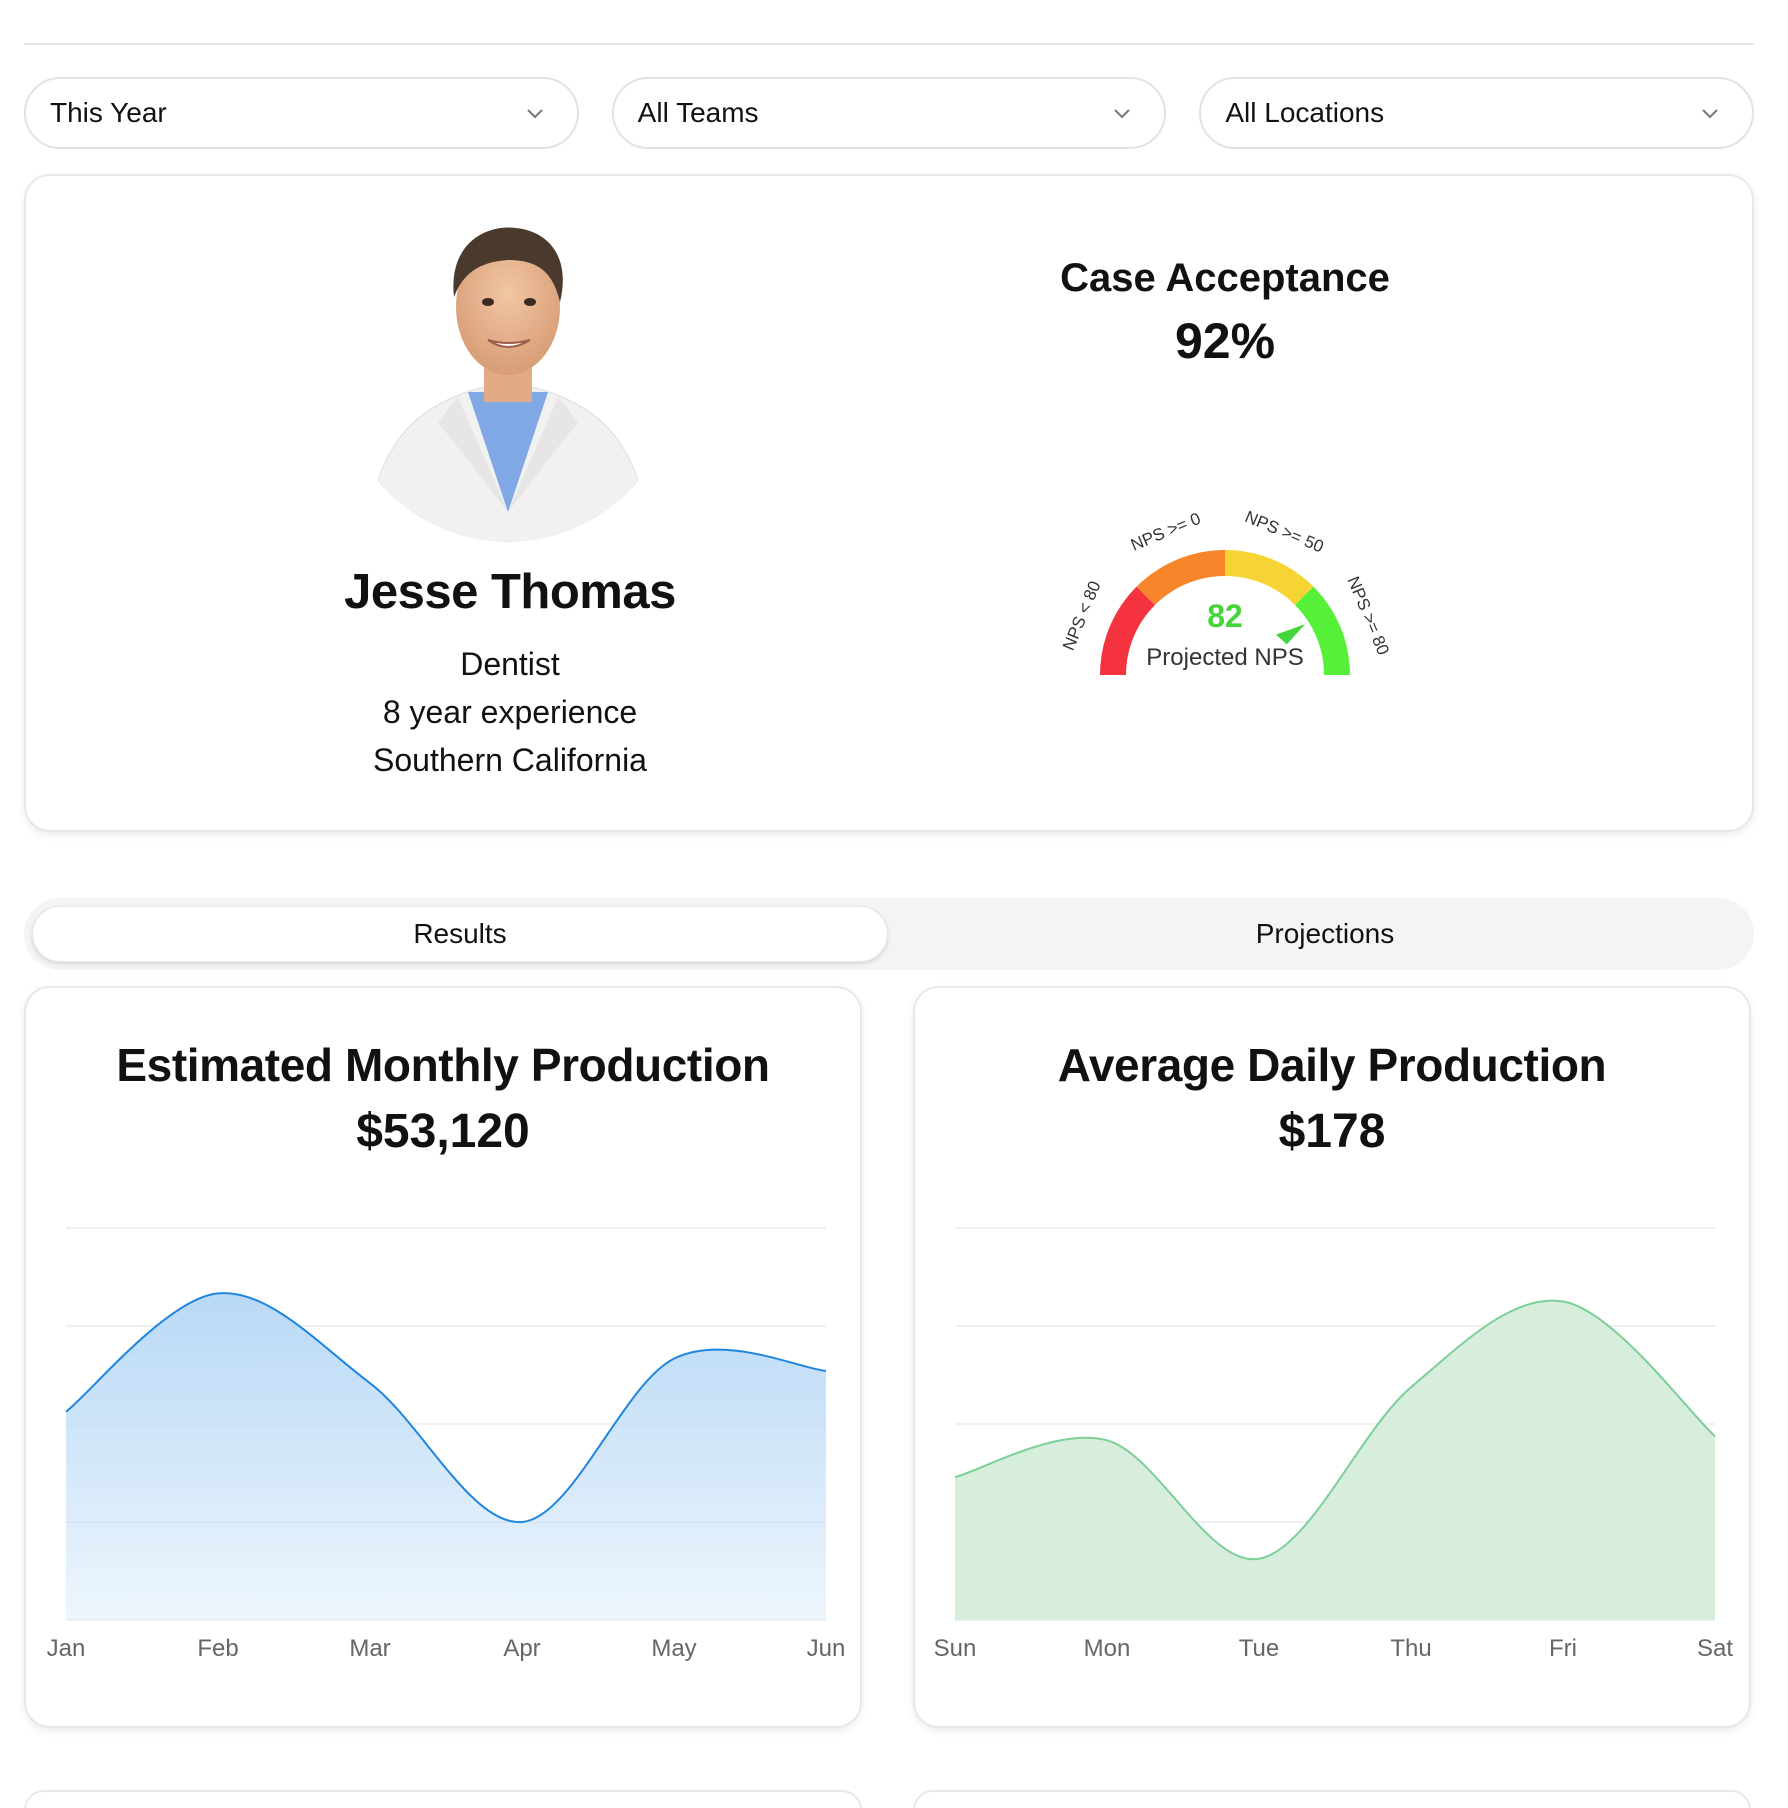  Describe the element at coordinates (1290, 634) in the screenshot. I see `gauge-pointer` at that location.